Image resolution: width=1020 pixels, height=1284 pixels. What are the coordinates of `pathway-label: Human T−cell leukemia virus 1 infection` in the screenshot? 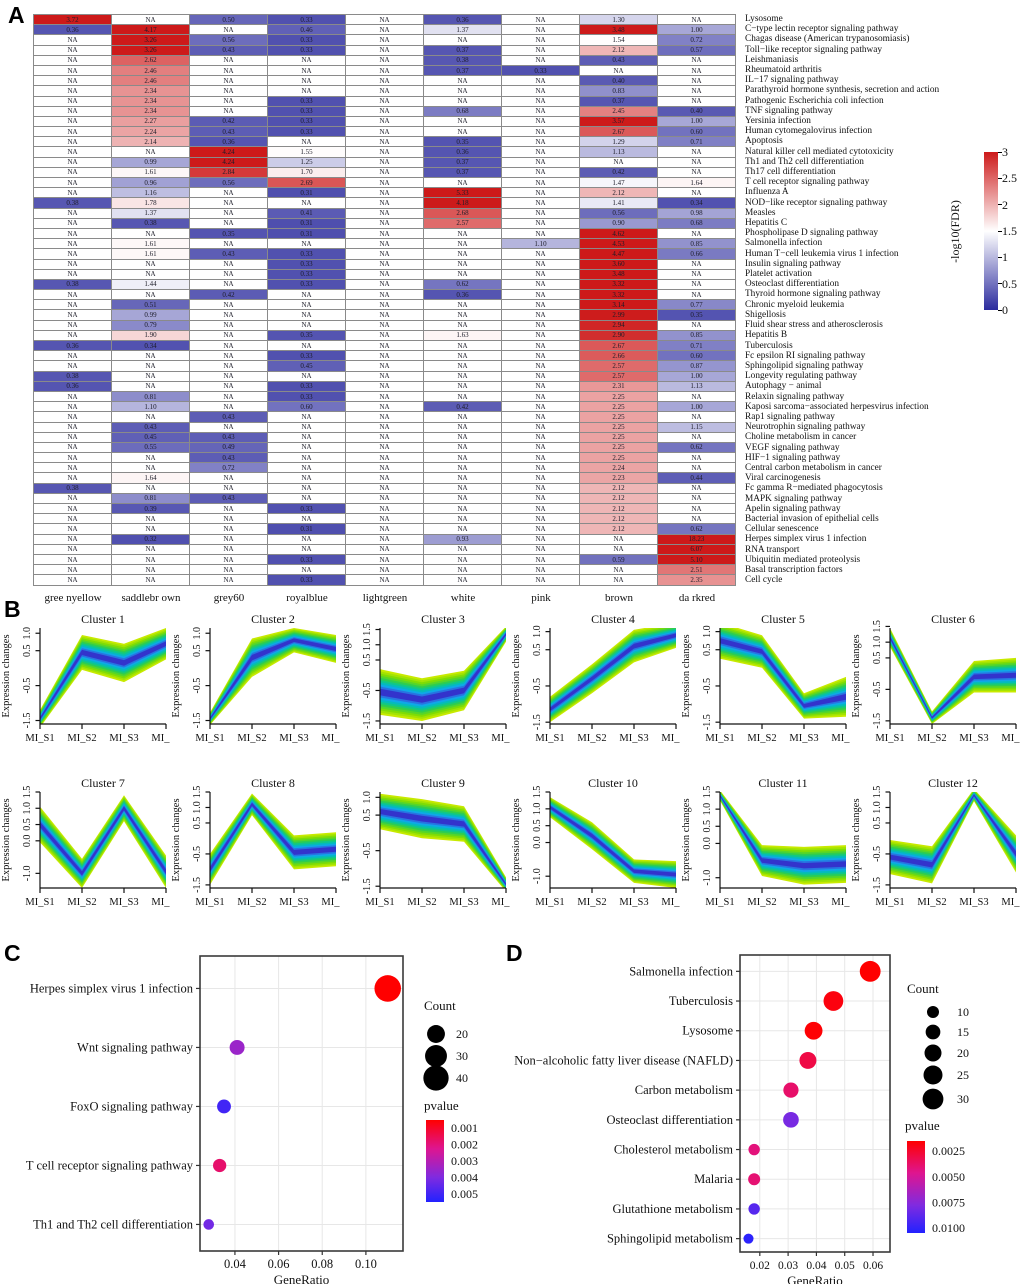 It's located at (822, 253).